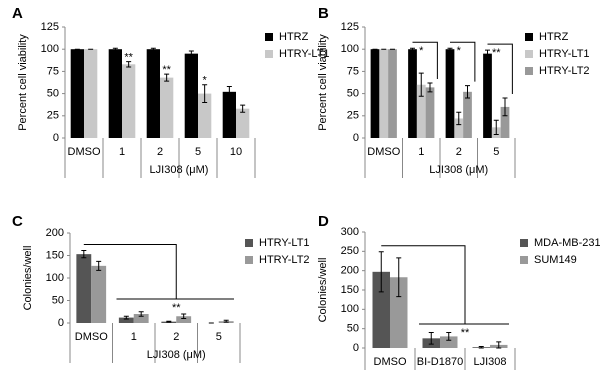 This screenshot has width=600, height=383. I want to click on y-tick-label: 300, so click(350, 232).